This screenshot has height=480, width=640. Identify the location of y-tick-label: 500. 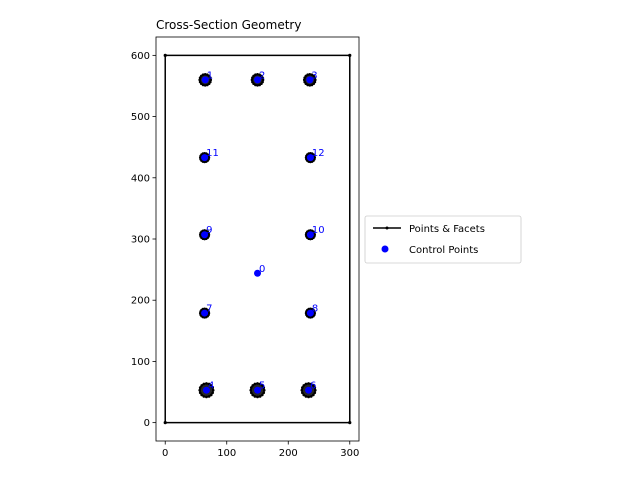
(140, 117).